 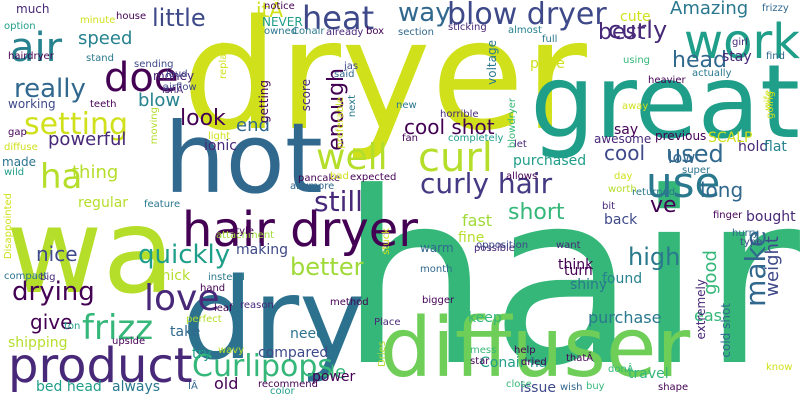 I want to click on cloud-word: best, so click(x=622, y=32).